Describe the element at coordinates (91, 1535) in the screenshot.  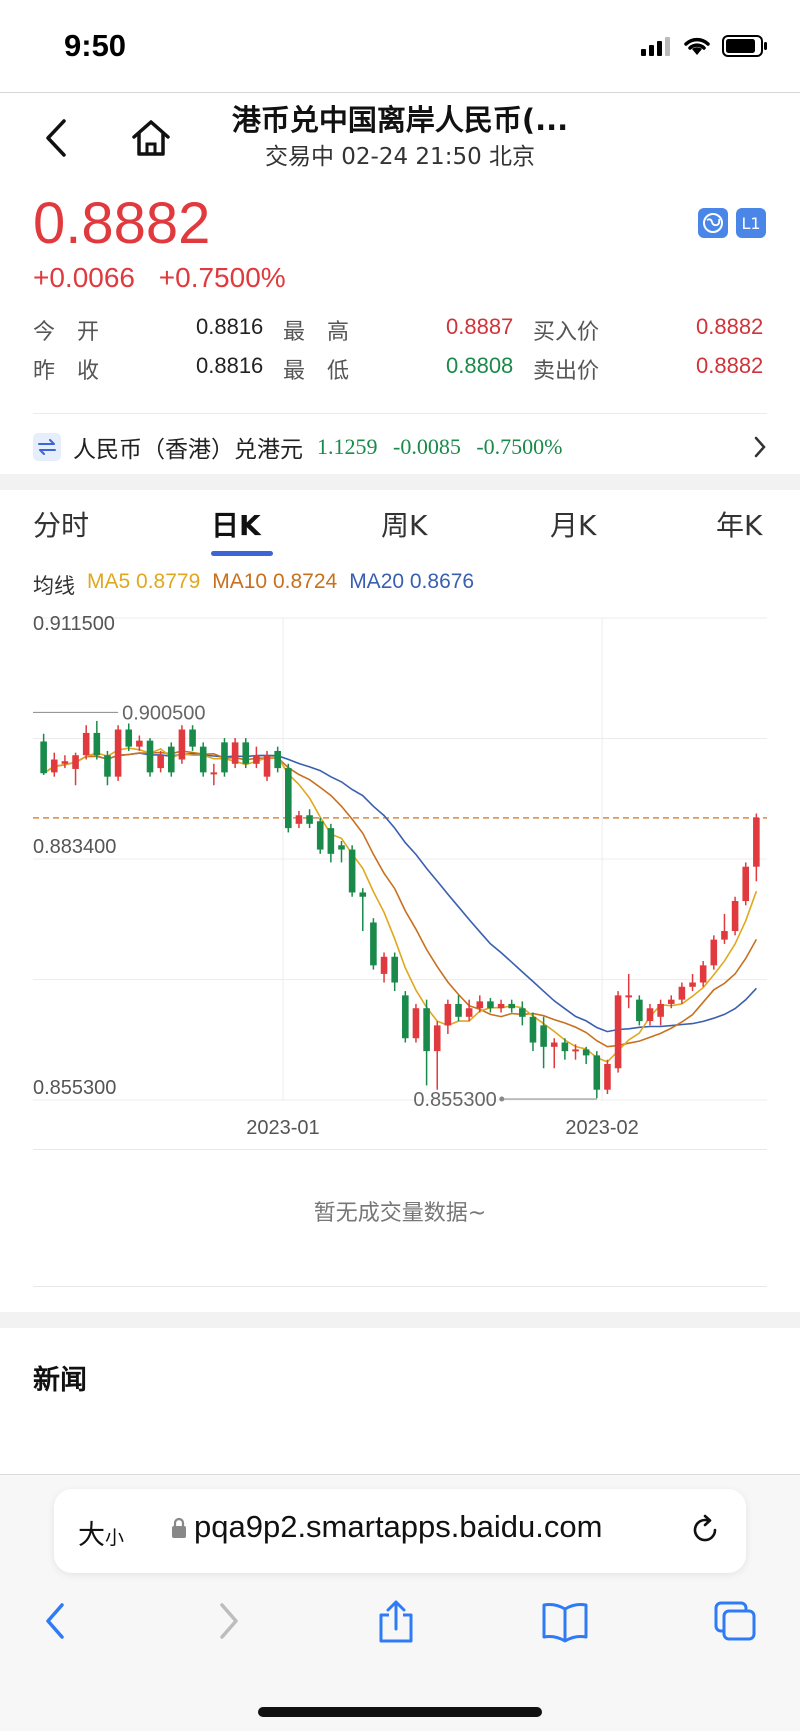
I see `text-size-large: 大` at that location.